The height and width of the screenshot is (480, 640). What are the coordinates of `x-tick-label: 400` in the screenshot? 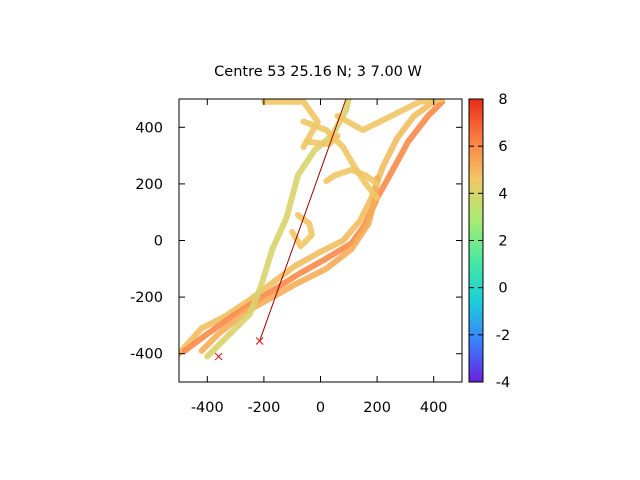 It's located at (434, 408).